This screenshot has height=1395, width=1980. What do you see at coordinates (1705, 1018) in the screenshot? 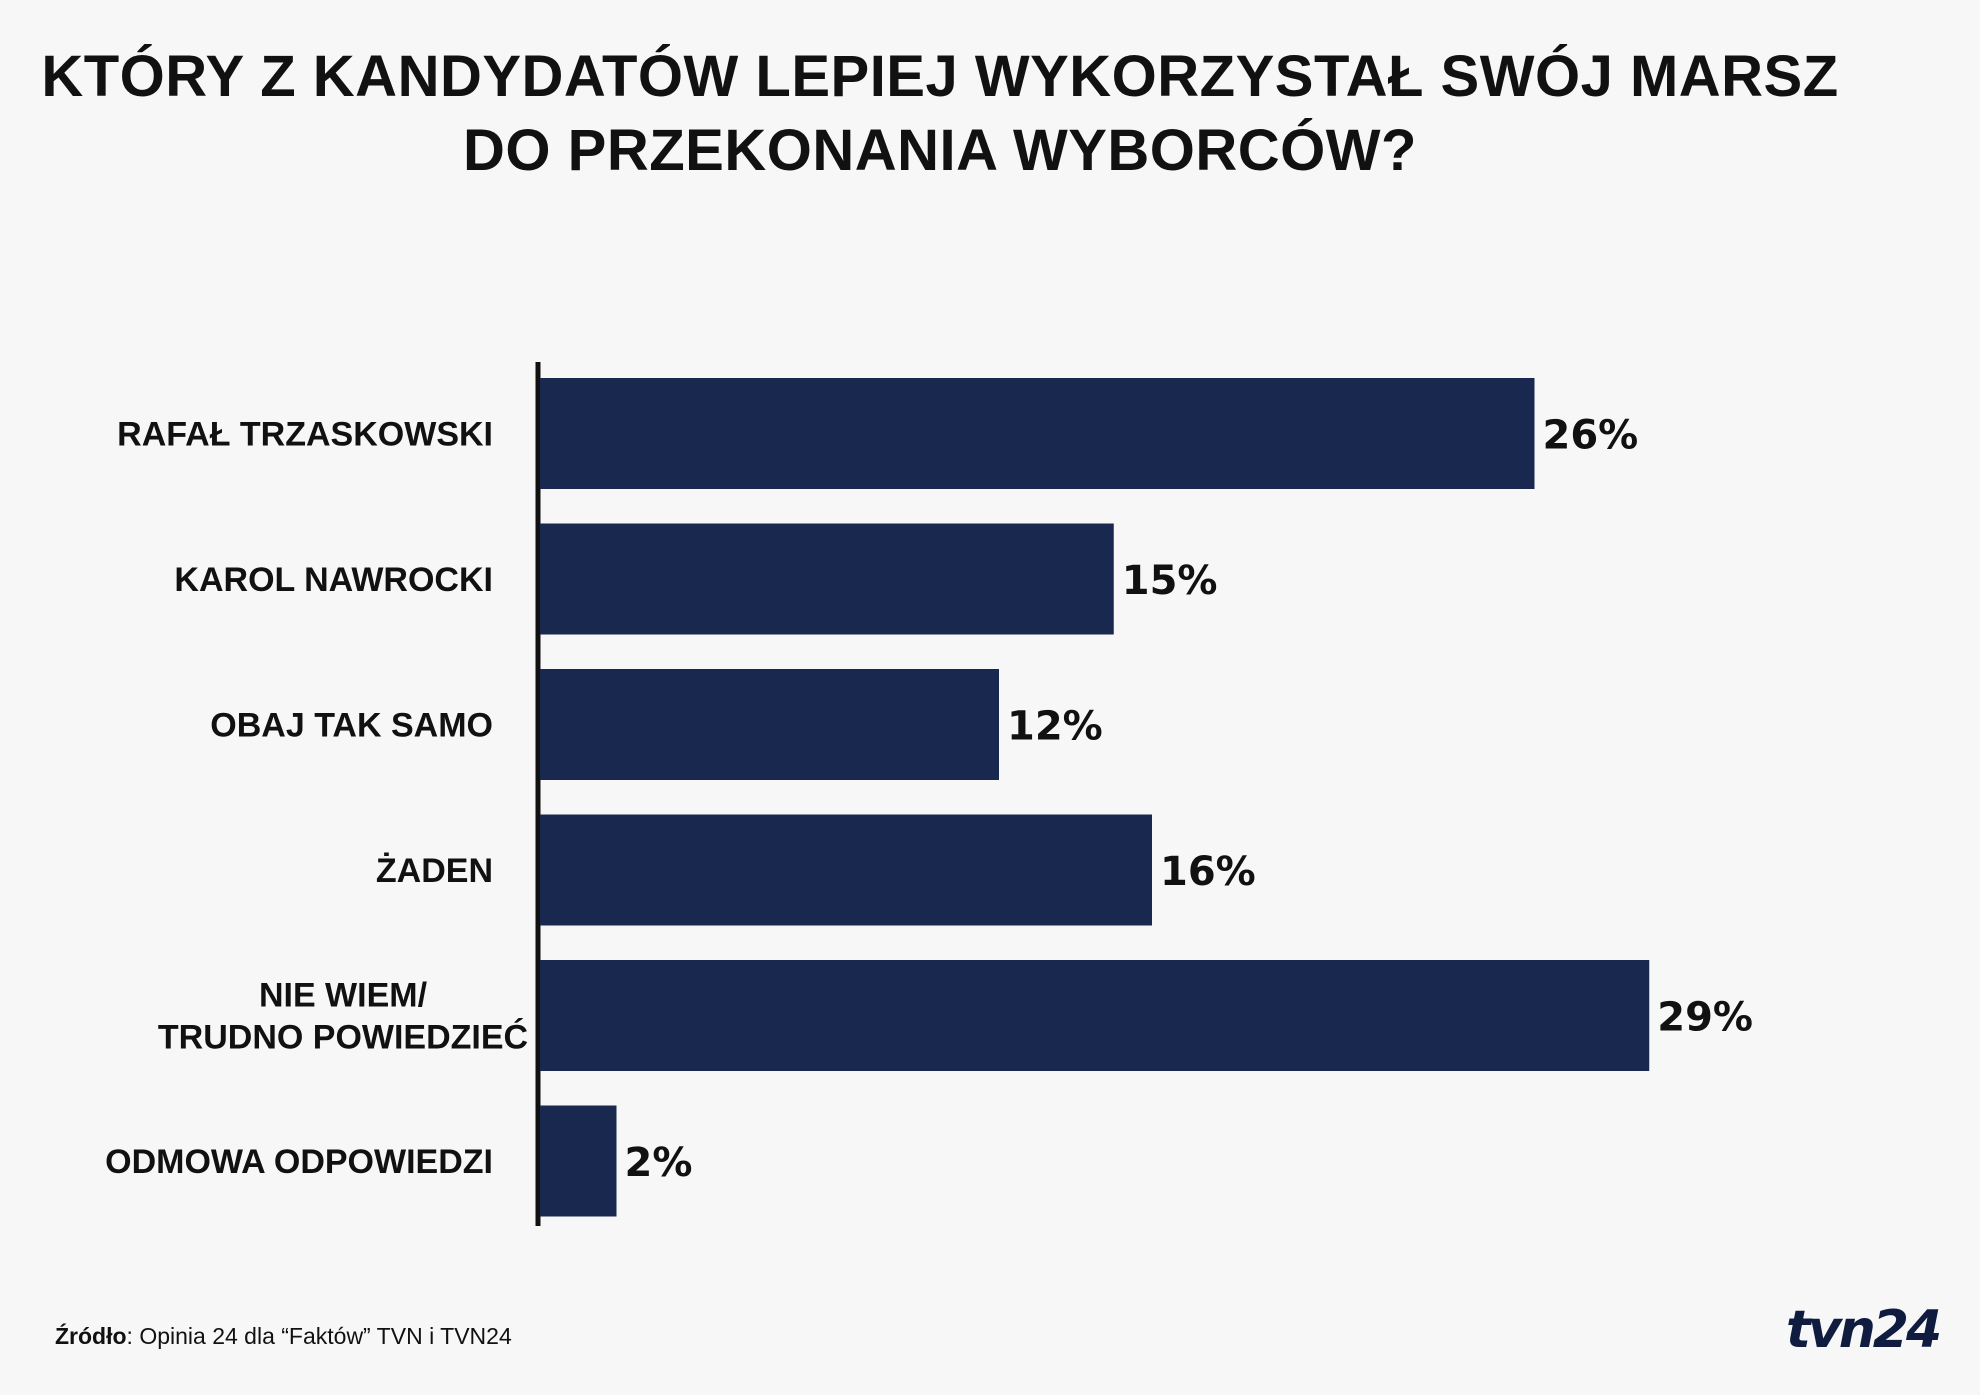
I see `value-label-4: 29%` at bounding box center [1705, 1018].